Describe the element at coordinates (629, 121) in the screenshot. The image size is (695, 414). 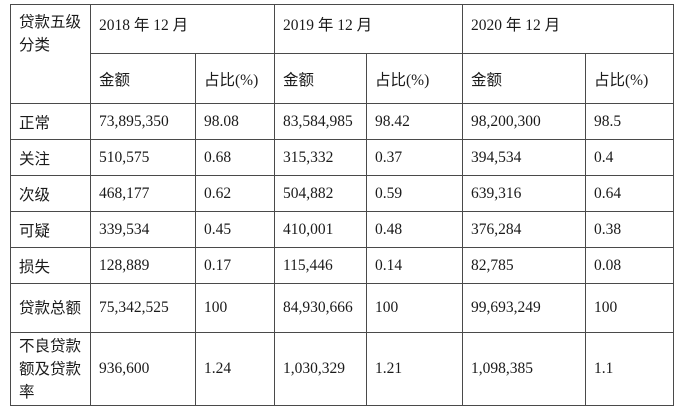
I see `ratio-cell: 98.5` at that location.